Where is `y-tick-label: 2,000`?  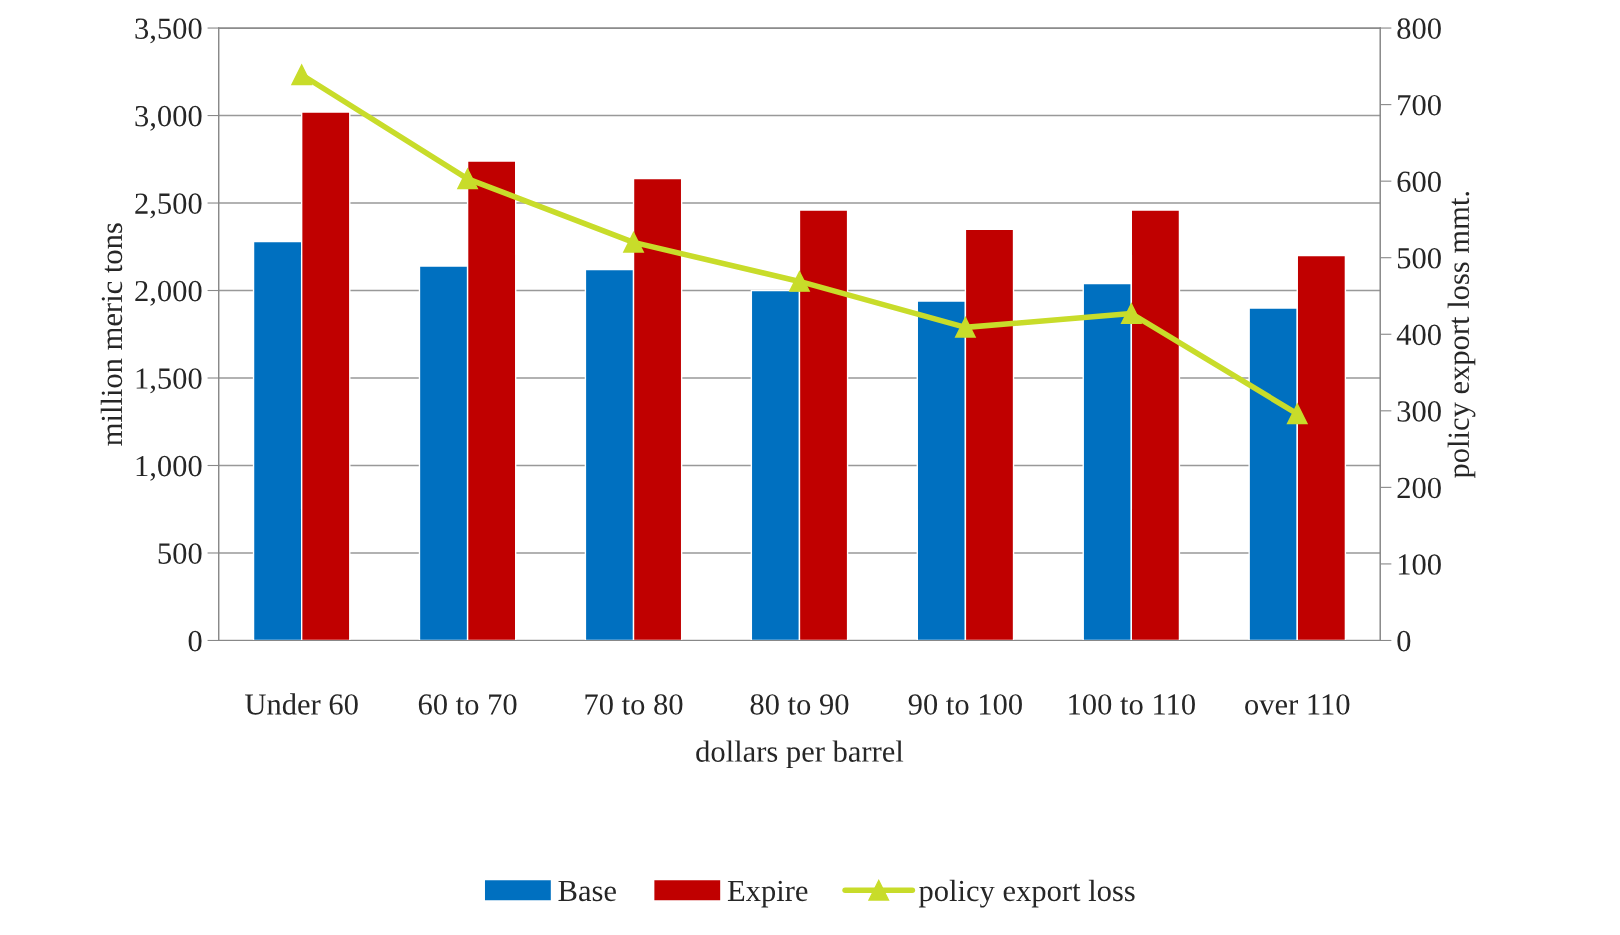 y-tick-label: 2,000 is located at coordinates (168, 293).